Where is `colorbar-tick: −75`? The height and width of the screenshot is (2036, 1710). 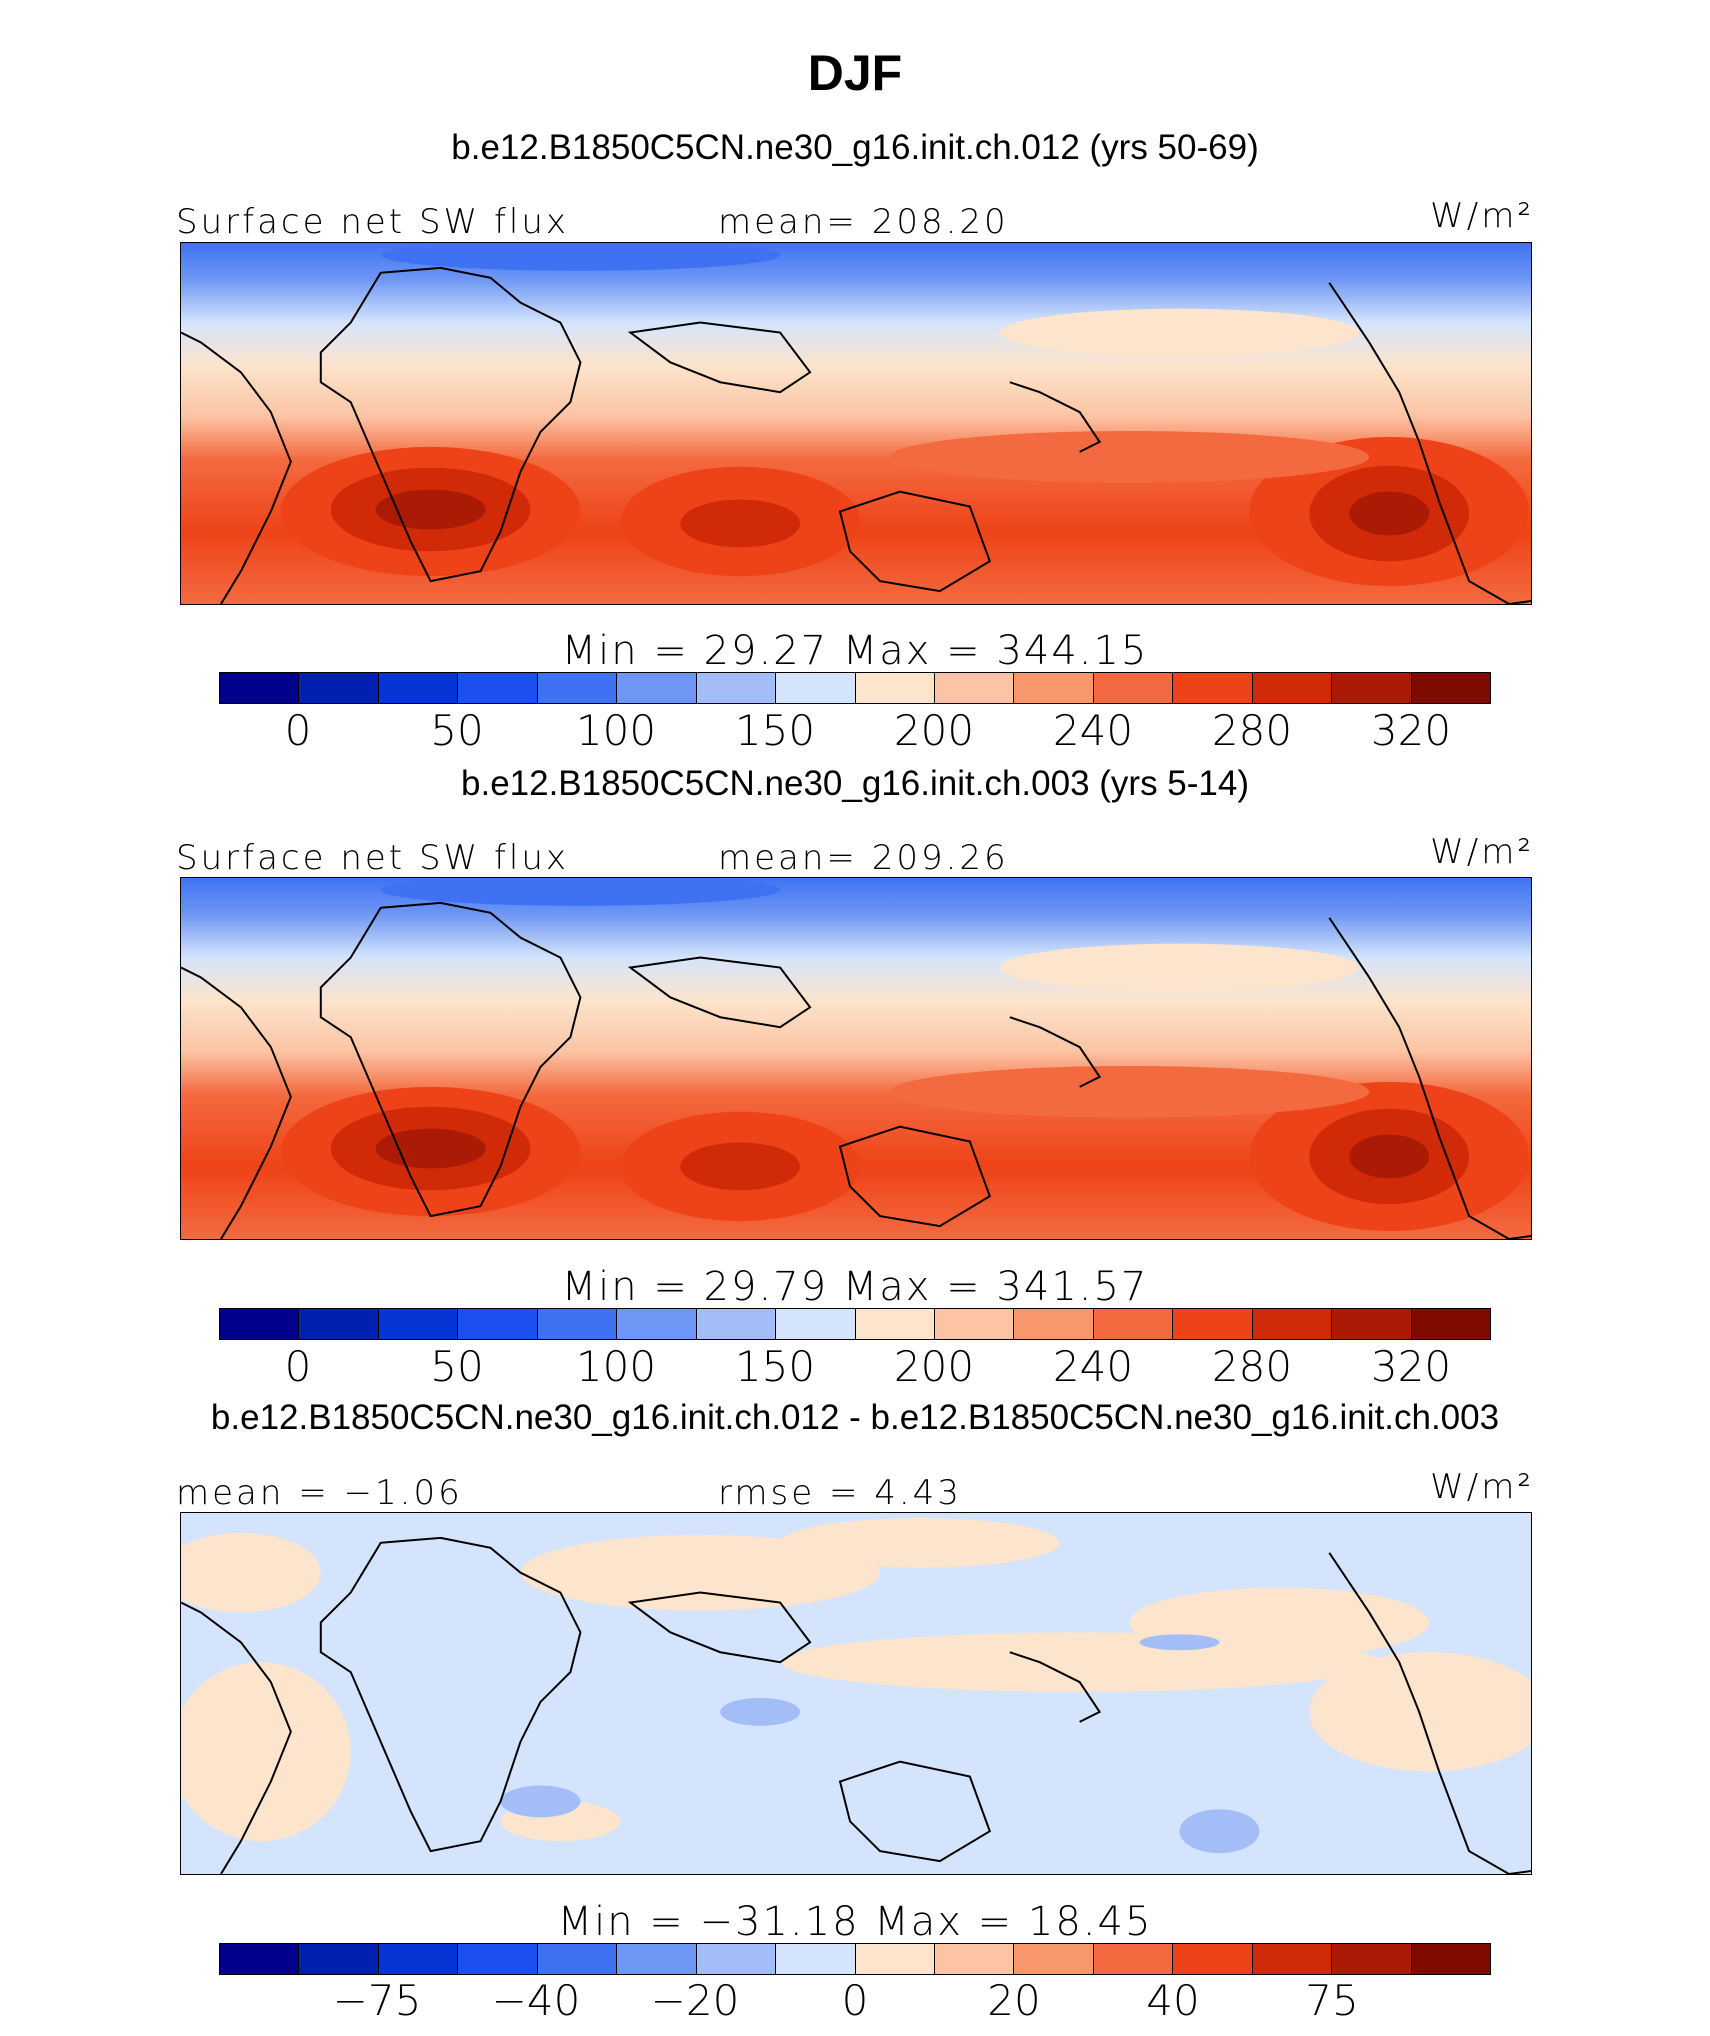 colorbar-tick: −75 is located at coordinates (377, 2000).